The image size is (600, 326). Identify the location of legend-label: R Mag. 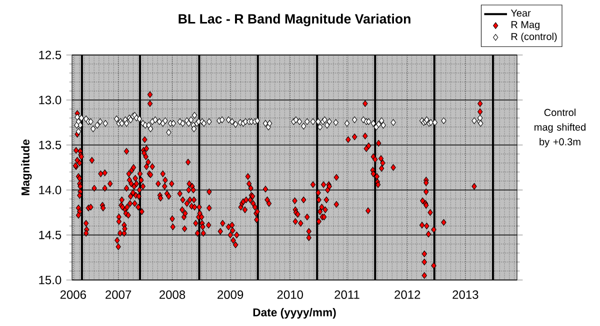
(525, 25).